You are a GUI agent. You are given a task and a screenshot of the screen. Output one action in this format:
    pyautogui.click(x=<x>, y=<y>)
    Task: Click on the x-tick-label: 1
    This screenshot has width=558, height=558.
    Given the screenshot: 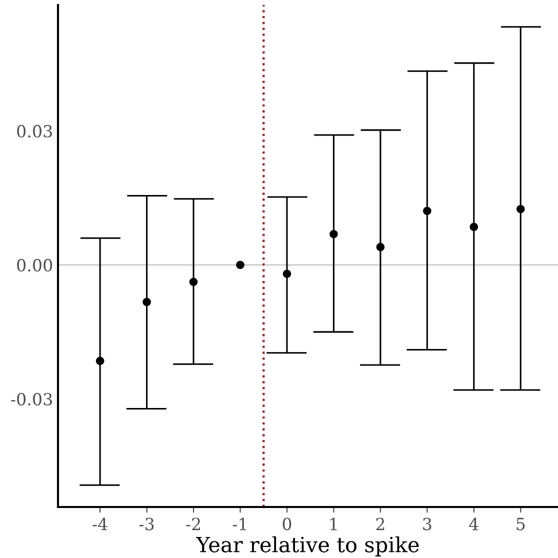 What is the action you would take?
    pyautogui.click(x=333, y=524)
    